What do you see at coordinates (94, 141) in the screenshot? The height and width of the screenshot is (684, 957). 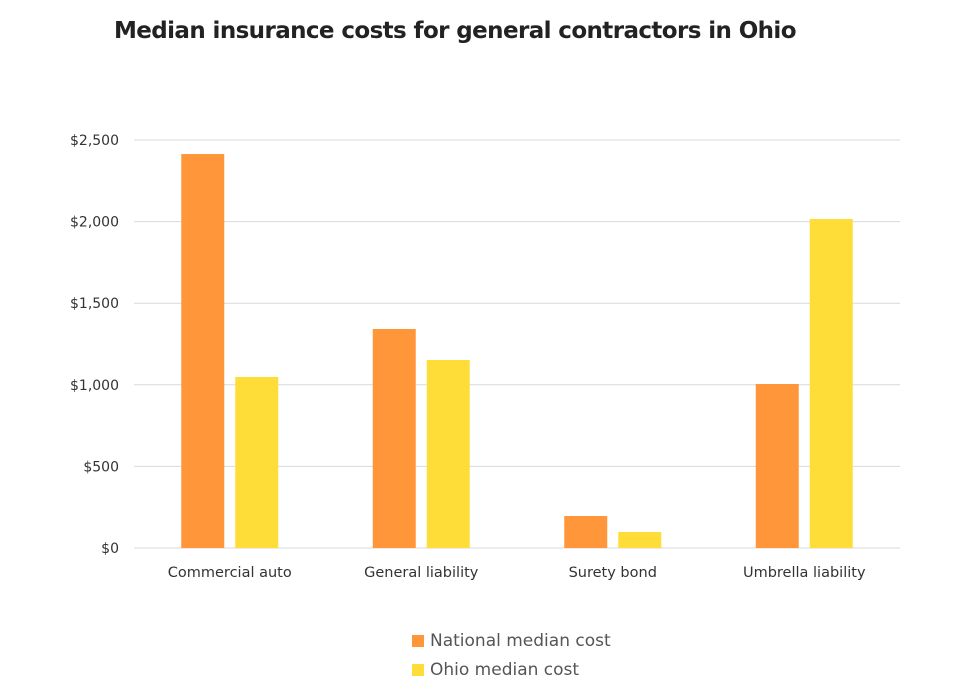 I see `y-tick-label: $2,500` at bounding box center [94, 141].